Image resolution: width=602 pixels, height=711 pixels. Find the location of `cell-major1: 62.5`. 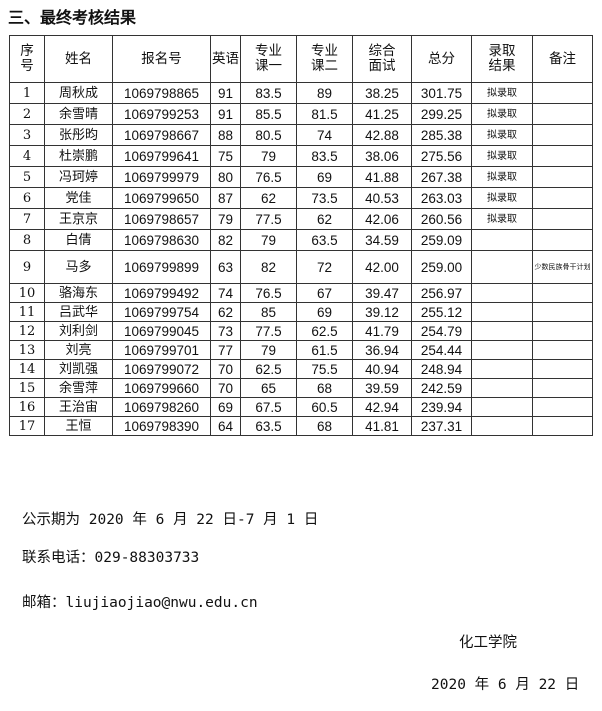

cell-major1: 62.5 is located at coordinates (268, 369).